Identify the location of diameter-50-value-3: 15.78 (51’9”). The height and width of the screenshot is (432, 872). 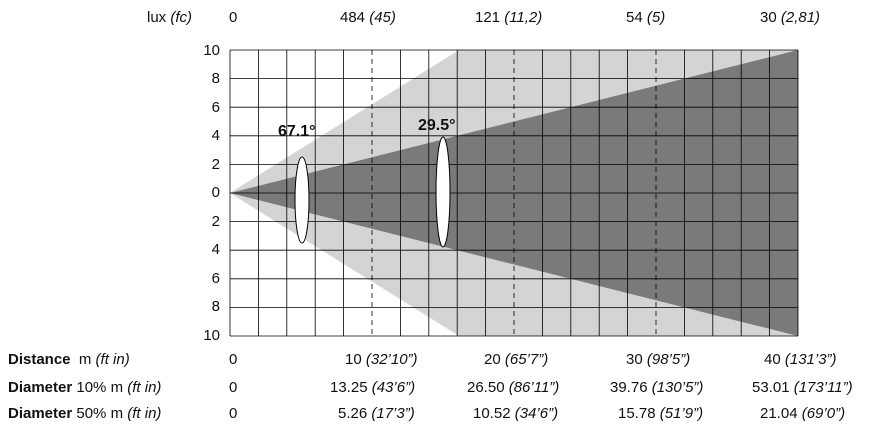
(661, 413).